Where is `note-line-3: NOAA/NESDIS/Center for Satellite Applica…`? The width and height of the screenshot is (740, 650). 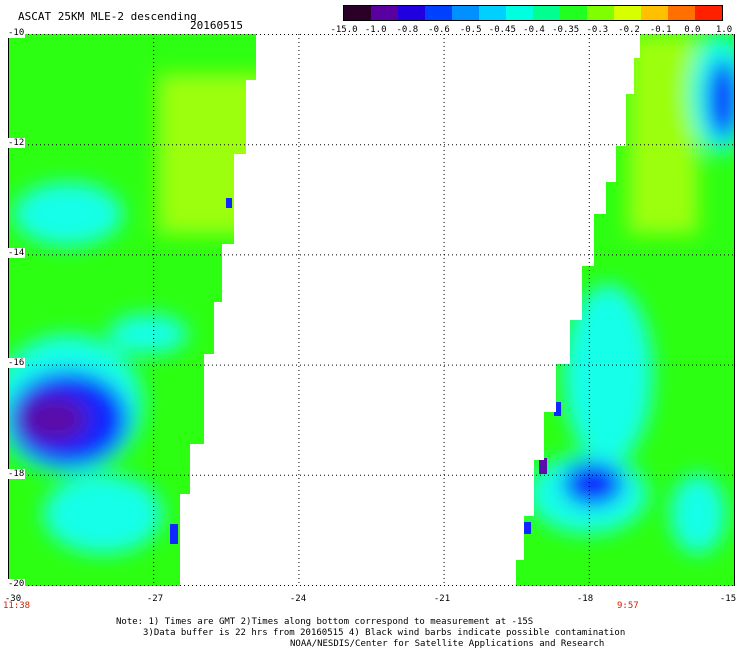 note-line-3: NOAA/NESDIS/Center for Satellite Applica… is located at coordinates (447, 644).